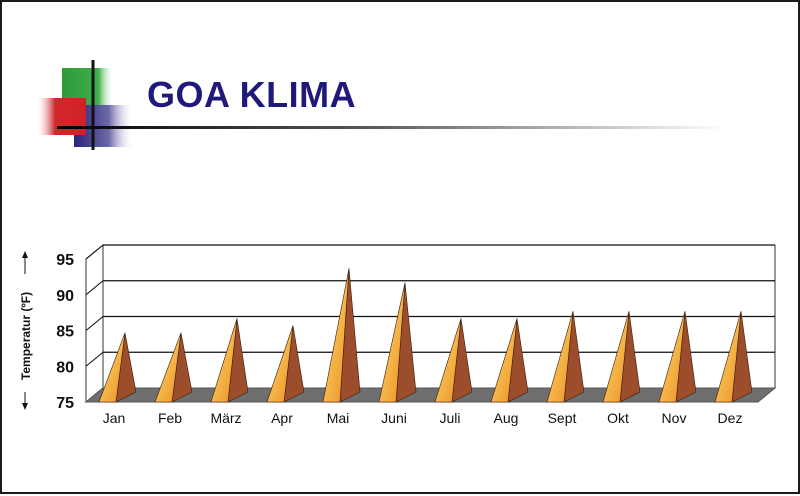  What do you see at coordinates (282, 418) in the screenshot?
I see `x-tick-label-3: Apr` at bounding box center [282, 418].